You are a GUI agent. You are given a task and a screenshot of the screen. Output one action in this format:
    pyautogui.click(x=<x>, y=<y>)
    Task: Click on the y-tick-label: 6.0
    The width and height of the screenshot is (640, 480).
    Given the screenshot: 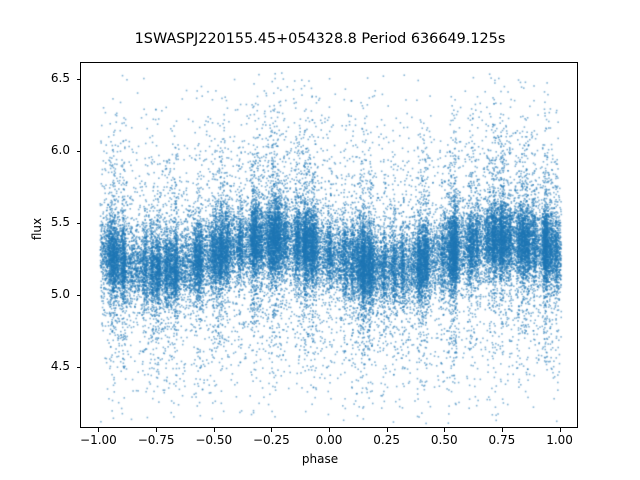 What is the action you would take?
    pyautogui.click(x=60, y=150)
    